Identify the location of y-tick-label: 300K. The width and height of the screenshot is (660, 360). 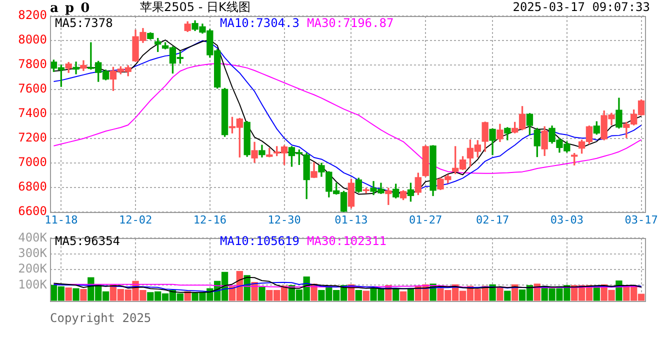
(33, 253).